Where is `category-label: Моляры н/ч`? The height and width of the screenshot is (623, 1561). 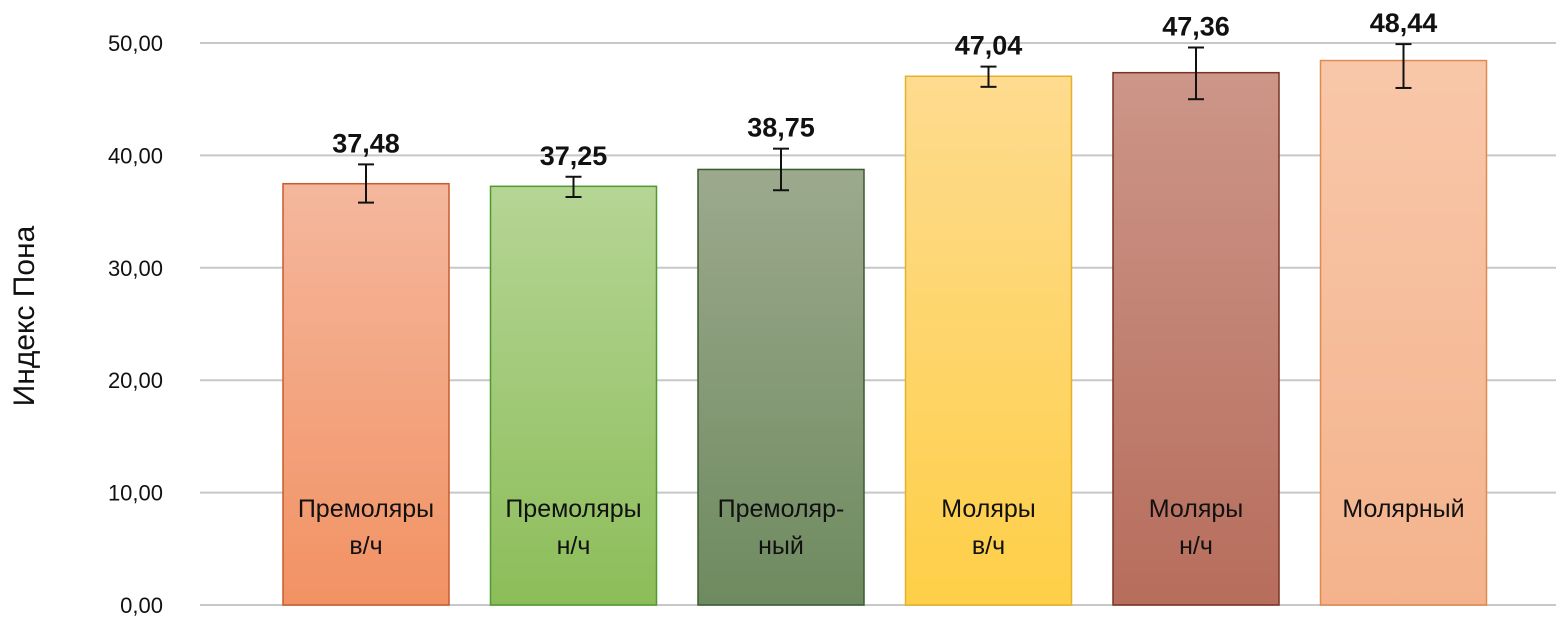
category-label: Моляры н/ч is located at coordinates (1196, 527).